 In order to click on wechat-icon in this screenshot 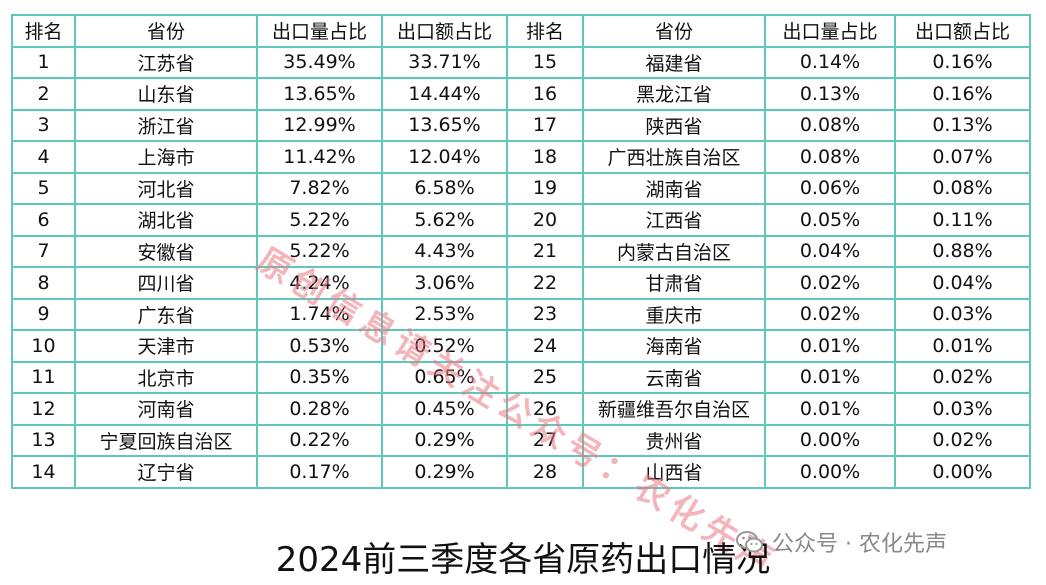, I will do `click(749, 542)`.